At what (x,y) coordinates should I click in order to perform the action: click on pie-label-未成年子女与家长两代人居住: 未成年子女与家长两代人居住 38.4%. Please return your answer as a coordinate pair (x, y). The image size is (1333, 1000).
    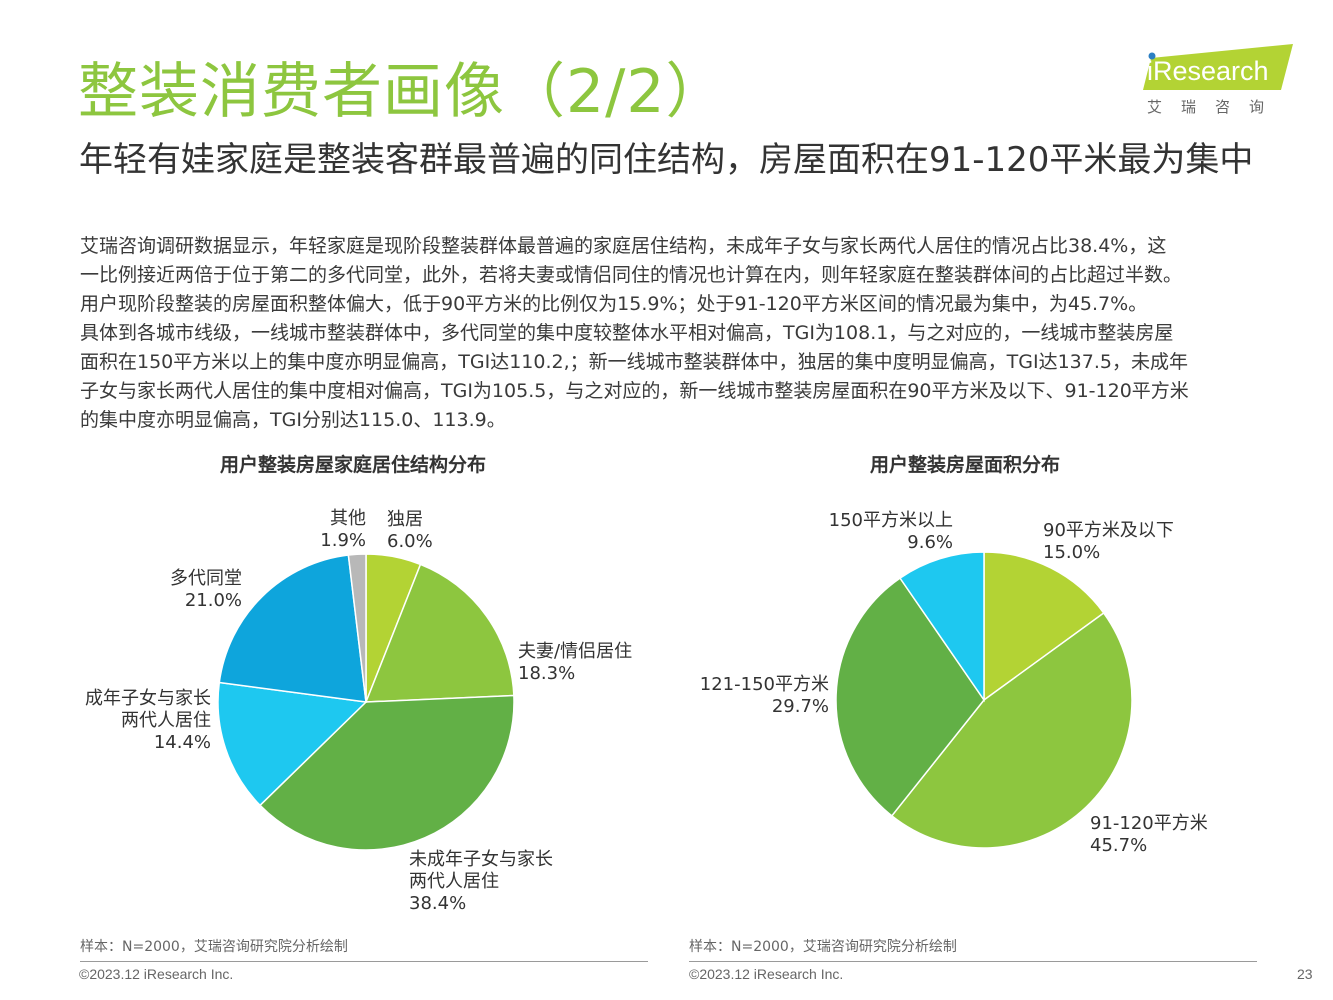
    Looking at the image, I should click on (481, 881).